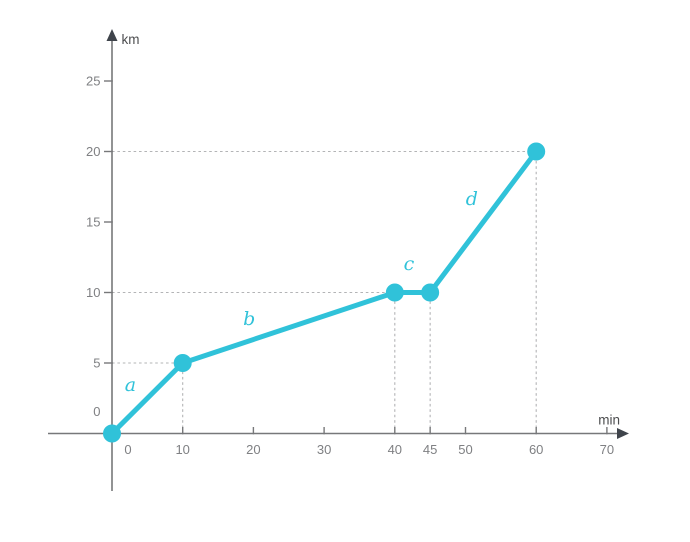  What do you see at coordinates (93, 151) in the screenshot?
I see `y-tick-label-20: 20` at bounding box center [93, 151].